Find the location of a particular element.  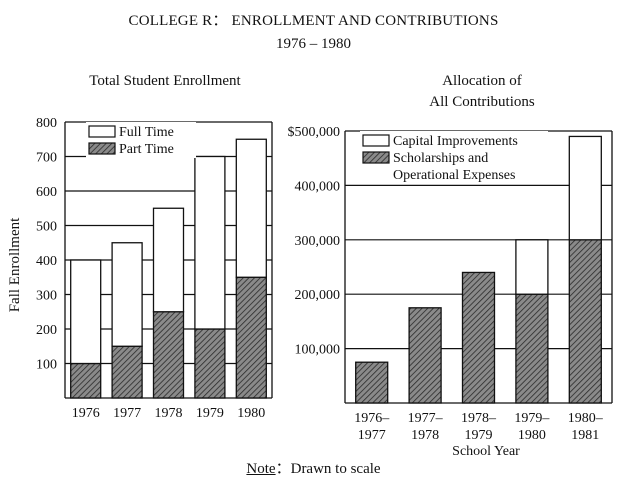

legend-background is located at coordinates (454, 157).